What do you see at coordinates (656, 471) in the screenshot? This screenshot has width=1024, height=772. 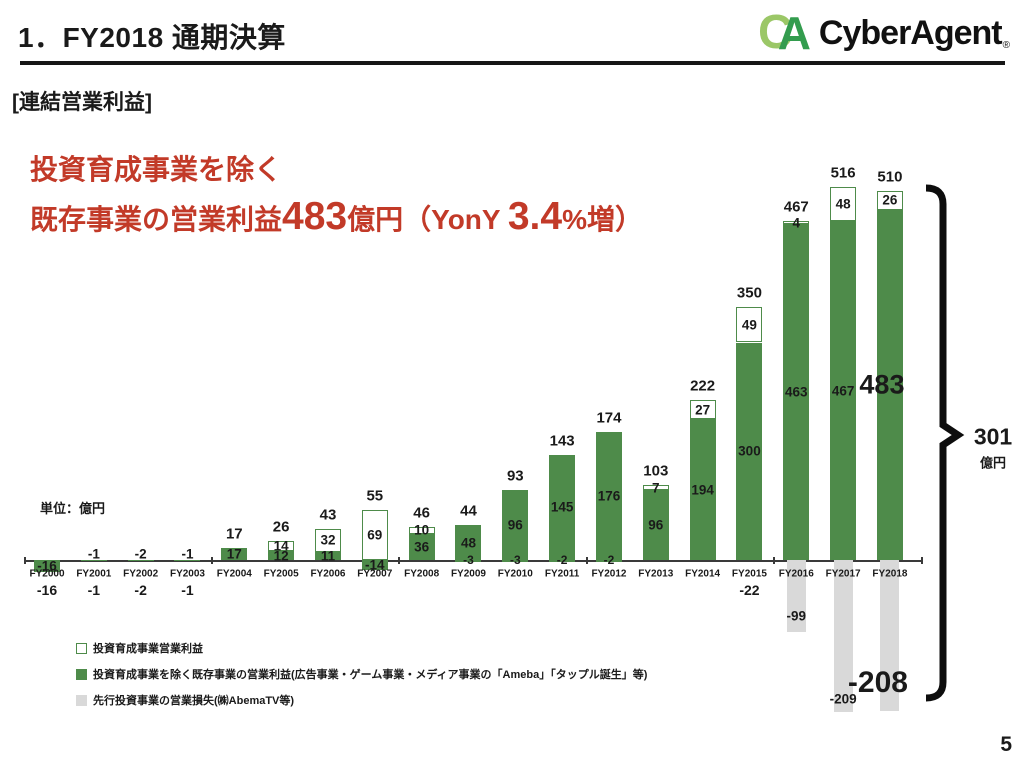 I see `label-total-FY2013: 103` at bounding box center [656, 471].